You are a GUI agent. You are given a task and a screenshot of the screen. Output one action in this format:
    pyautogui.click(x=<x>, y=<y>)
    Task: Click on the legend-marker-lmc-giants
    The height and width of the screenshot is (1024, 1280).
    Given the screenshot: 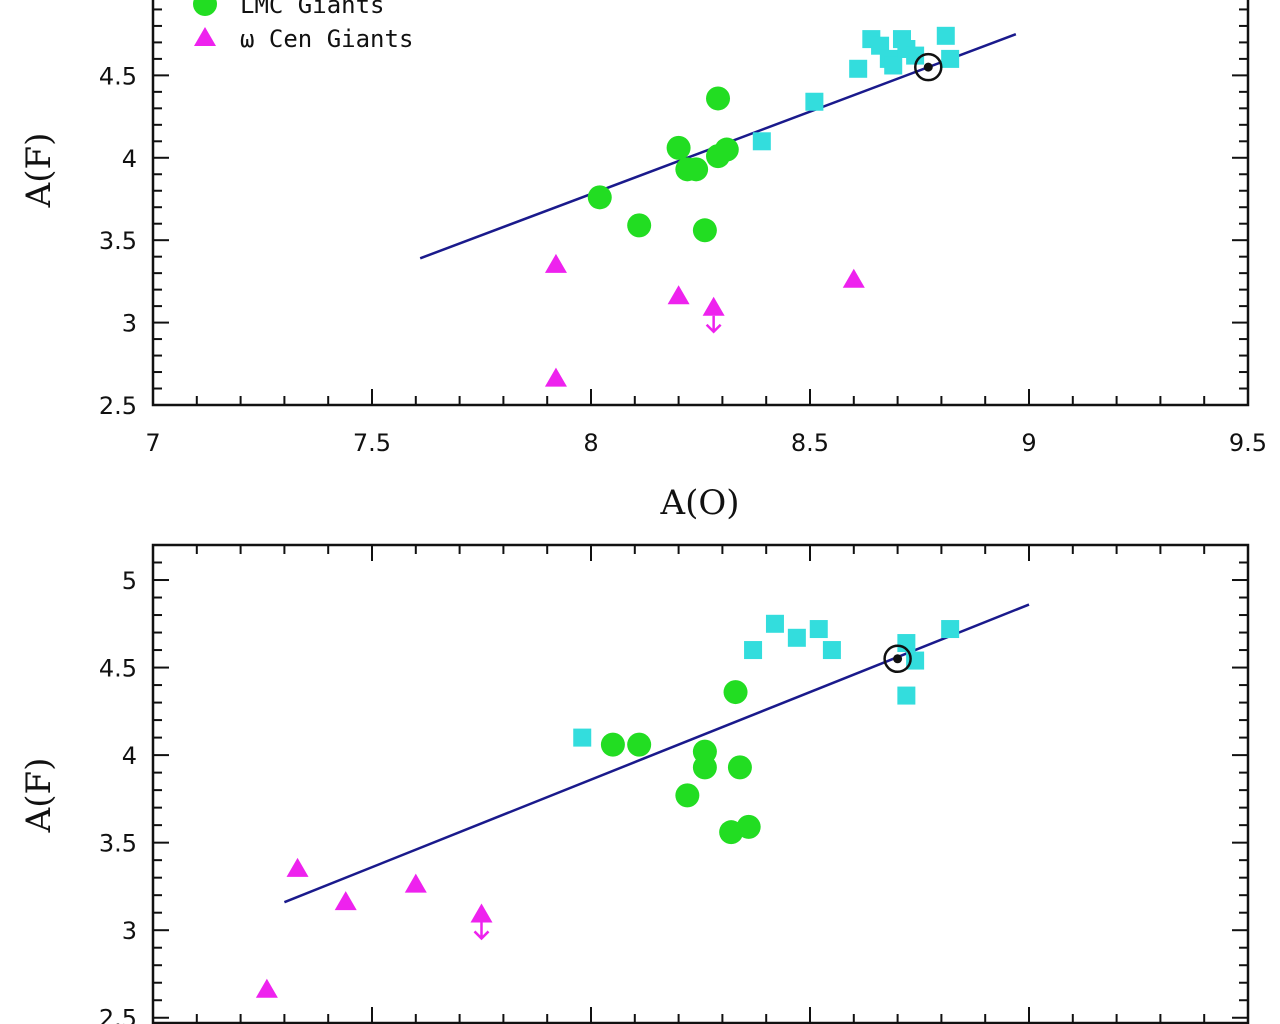 What is the action you would take?
    pyautogui.click(x=205, y=8)
    